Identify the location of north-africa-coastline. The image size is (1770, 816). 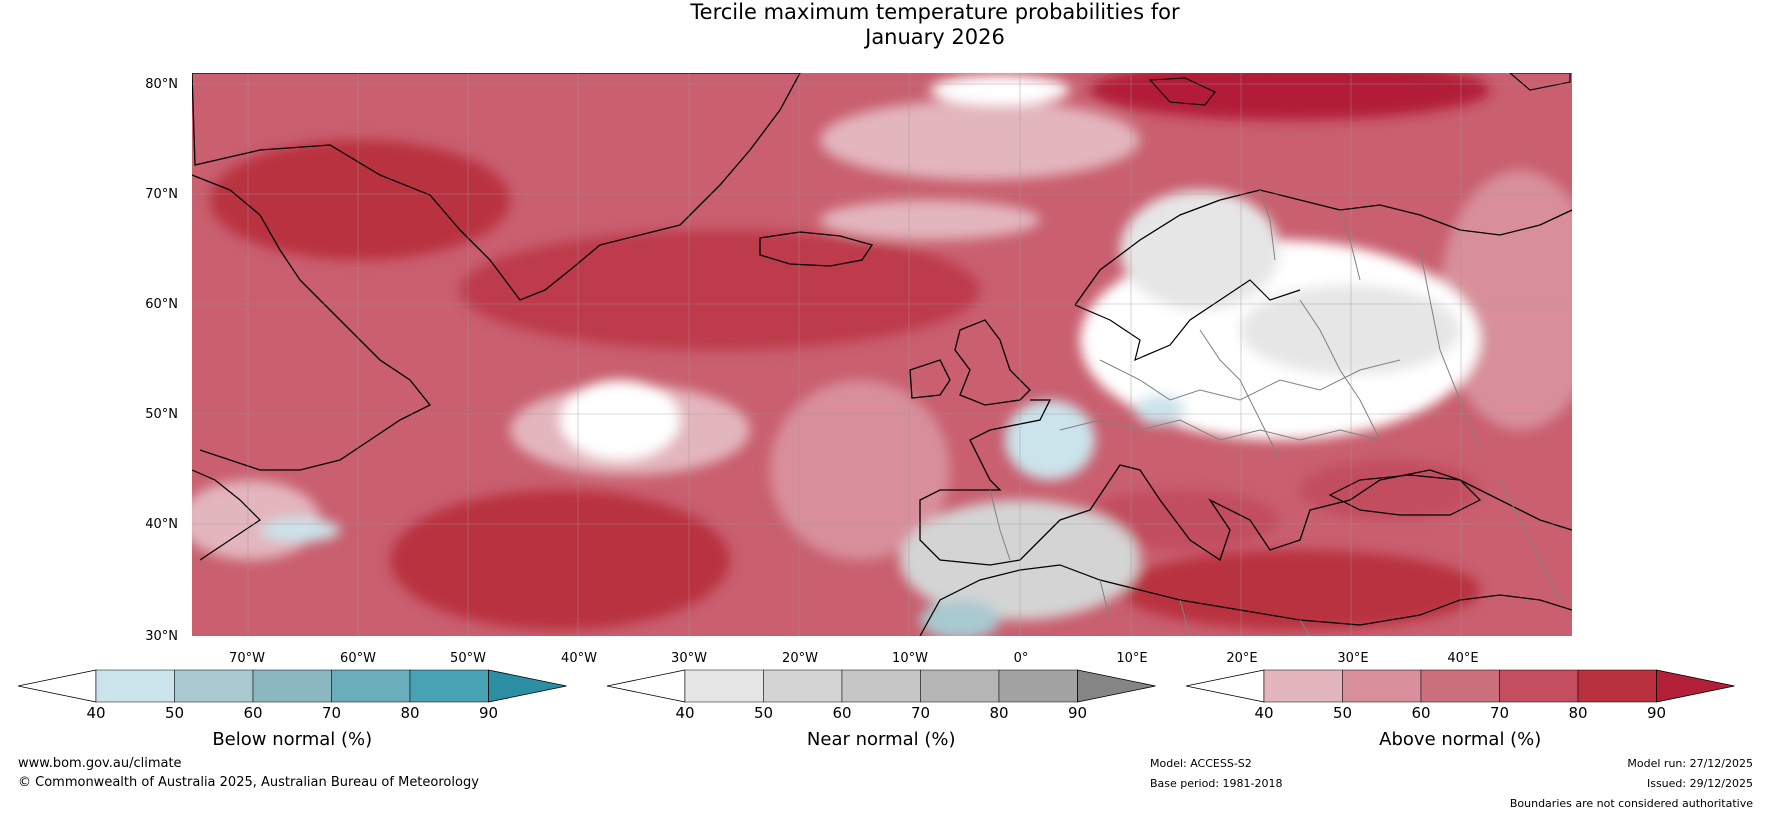
(1245, 600).